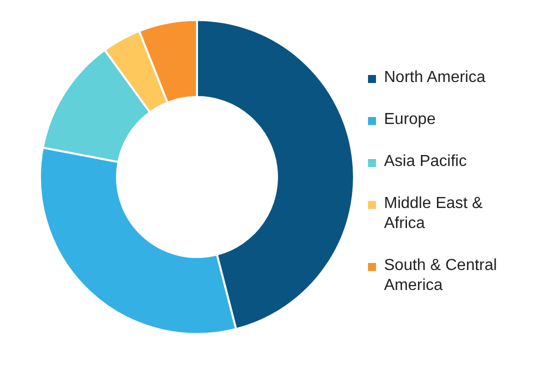  Describe the element at coordinates (441, 276) in the screenshot. I see `legend-label: South & Central America` at that location.